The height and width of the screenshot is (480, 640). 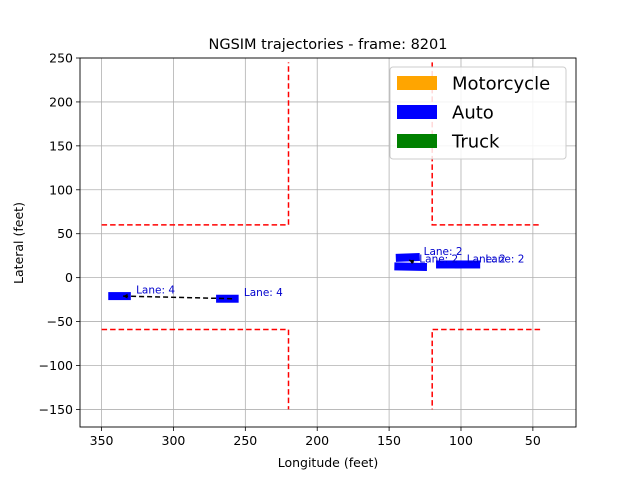 What do you see at coordinates (60, 321) in the screenshot?
I see `y-tick-label: −50` at bounding box center [60, 321].